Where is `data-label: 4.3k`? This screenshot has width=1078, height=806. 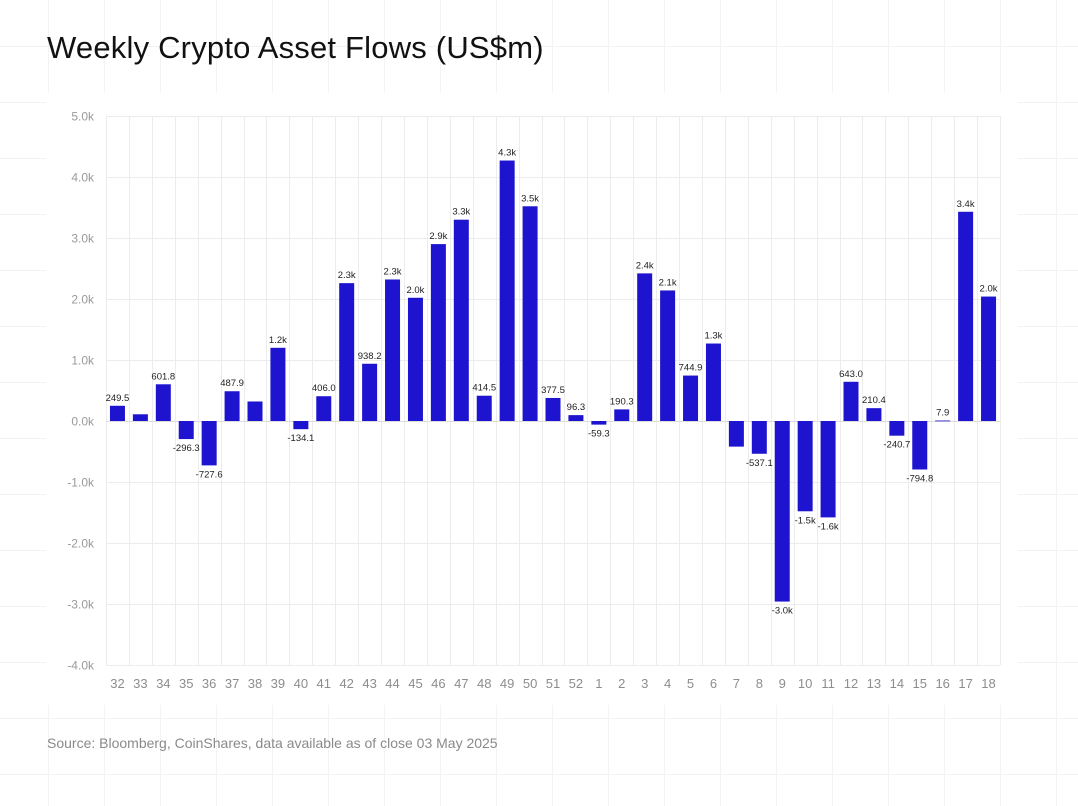
data-label: 4.3k is located at coordinates (507, 153).